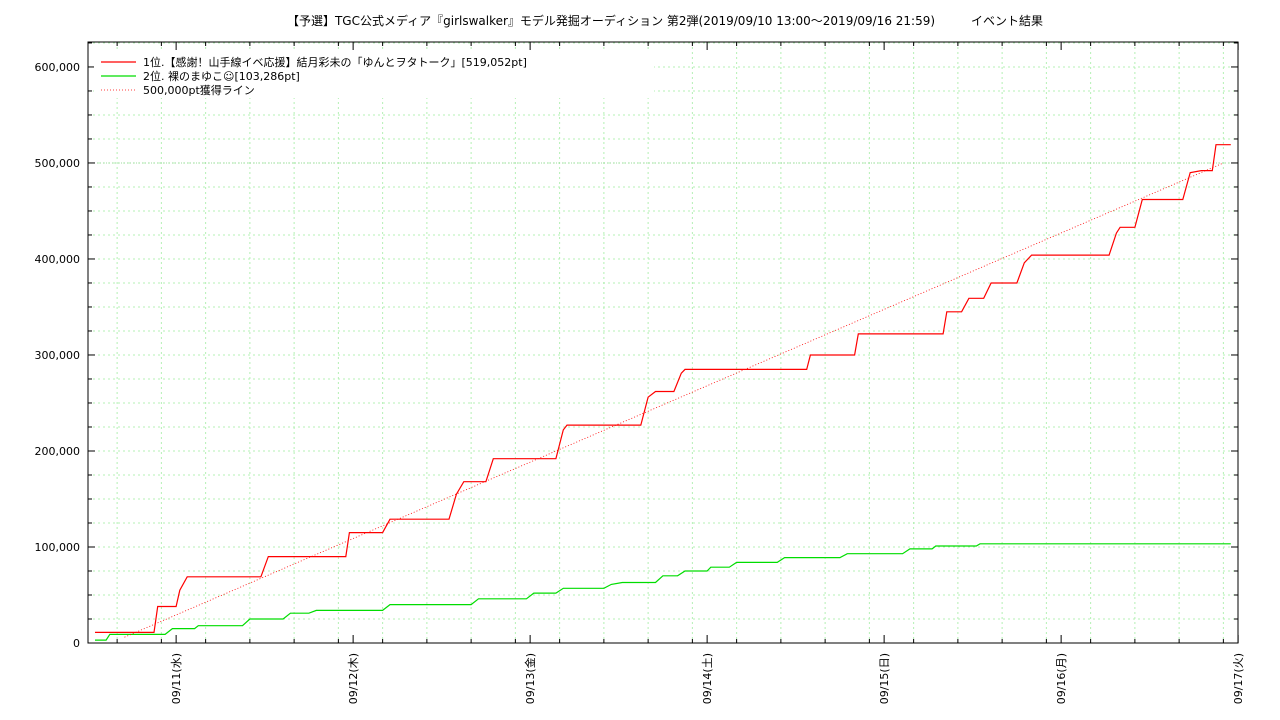 This screenshot has height=720, width=1280. Describe the element at coordinates (1061, 678) in the screenshot. I see `x-tick-label: 09/16(月)` at that location.